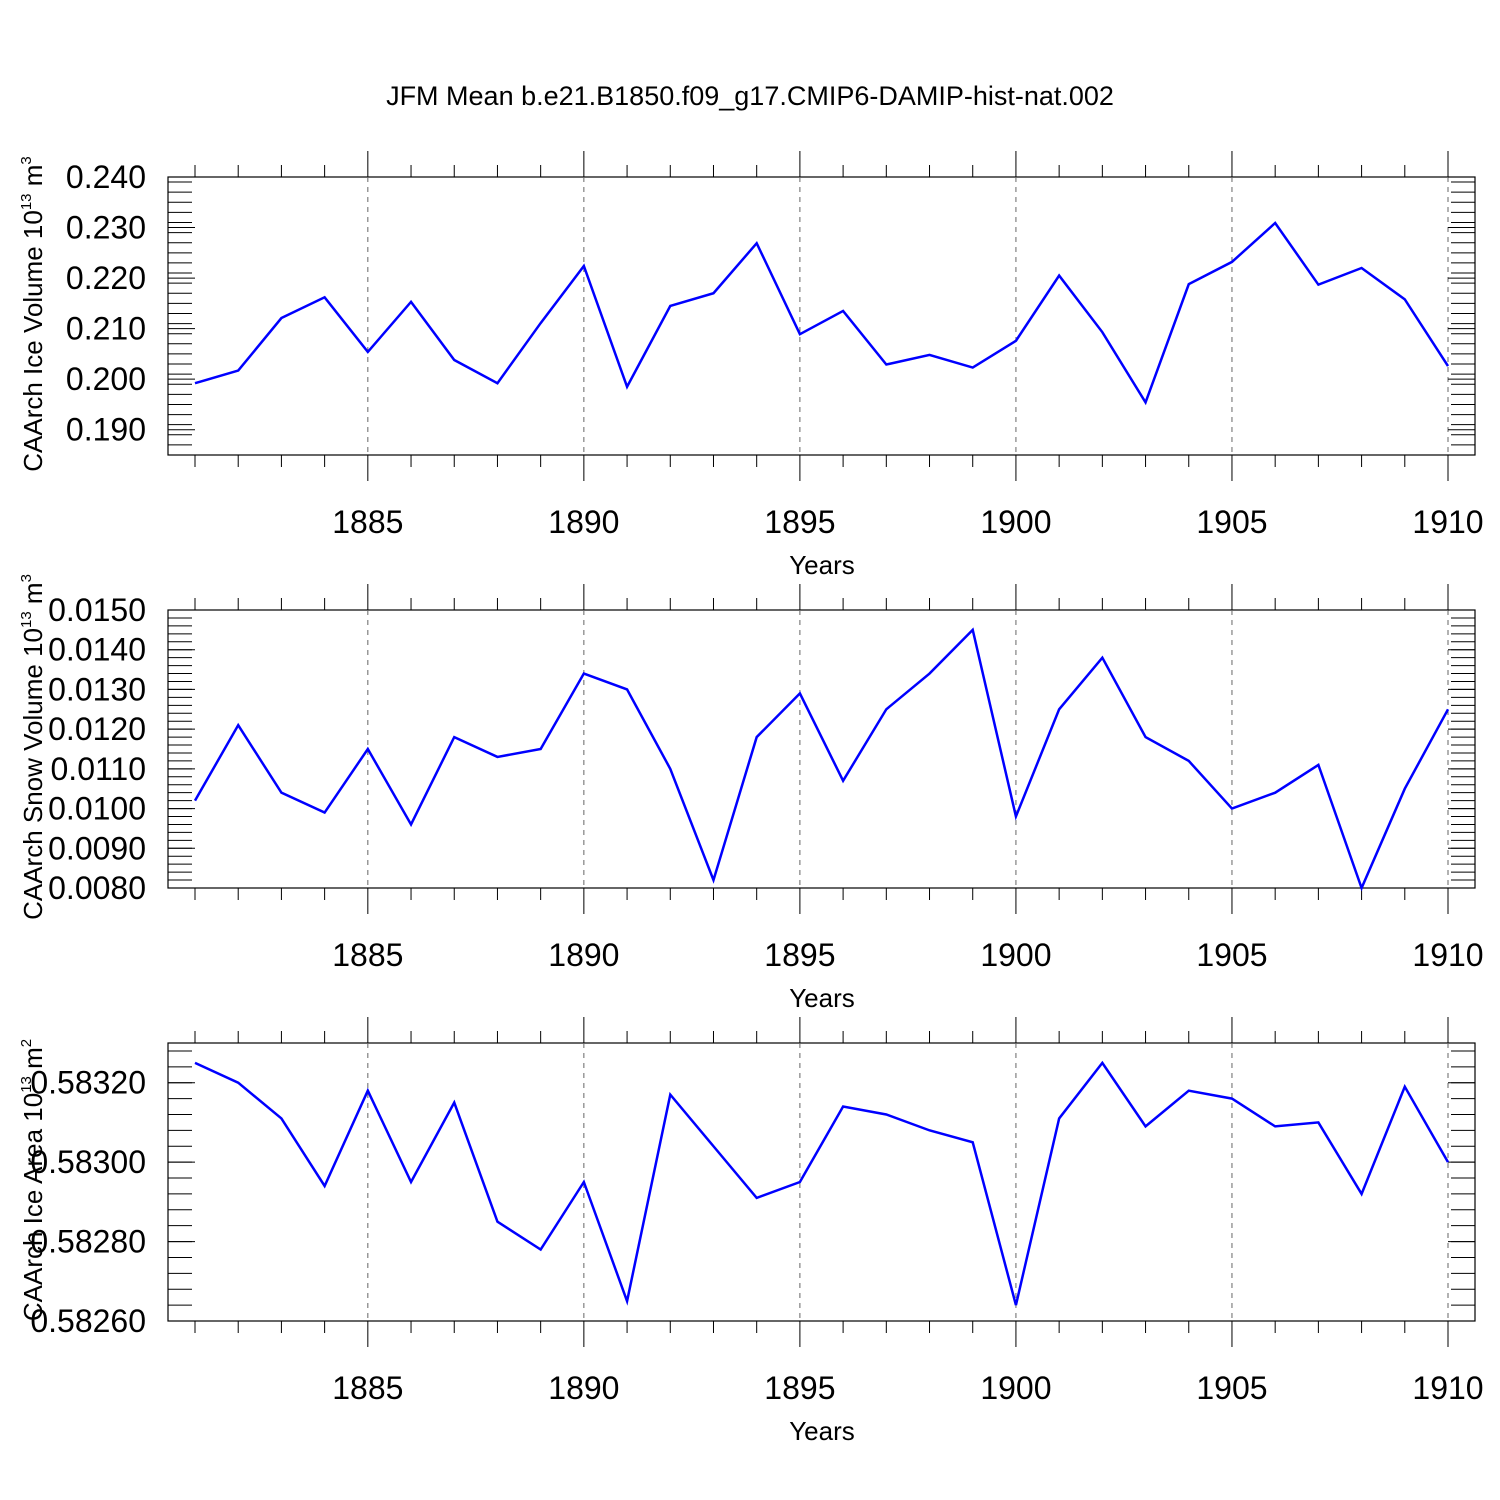  I want to click on y-axis-title: CAArch Ice Volume 1013 m3, so click(33, 314).